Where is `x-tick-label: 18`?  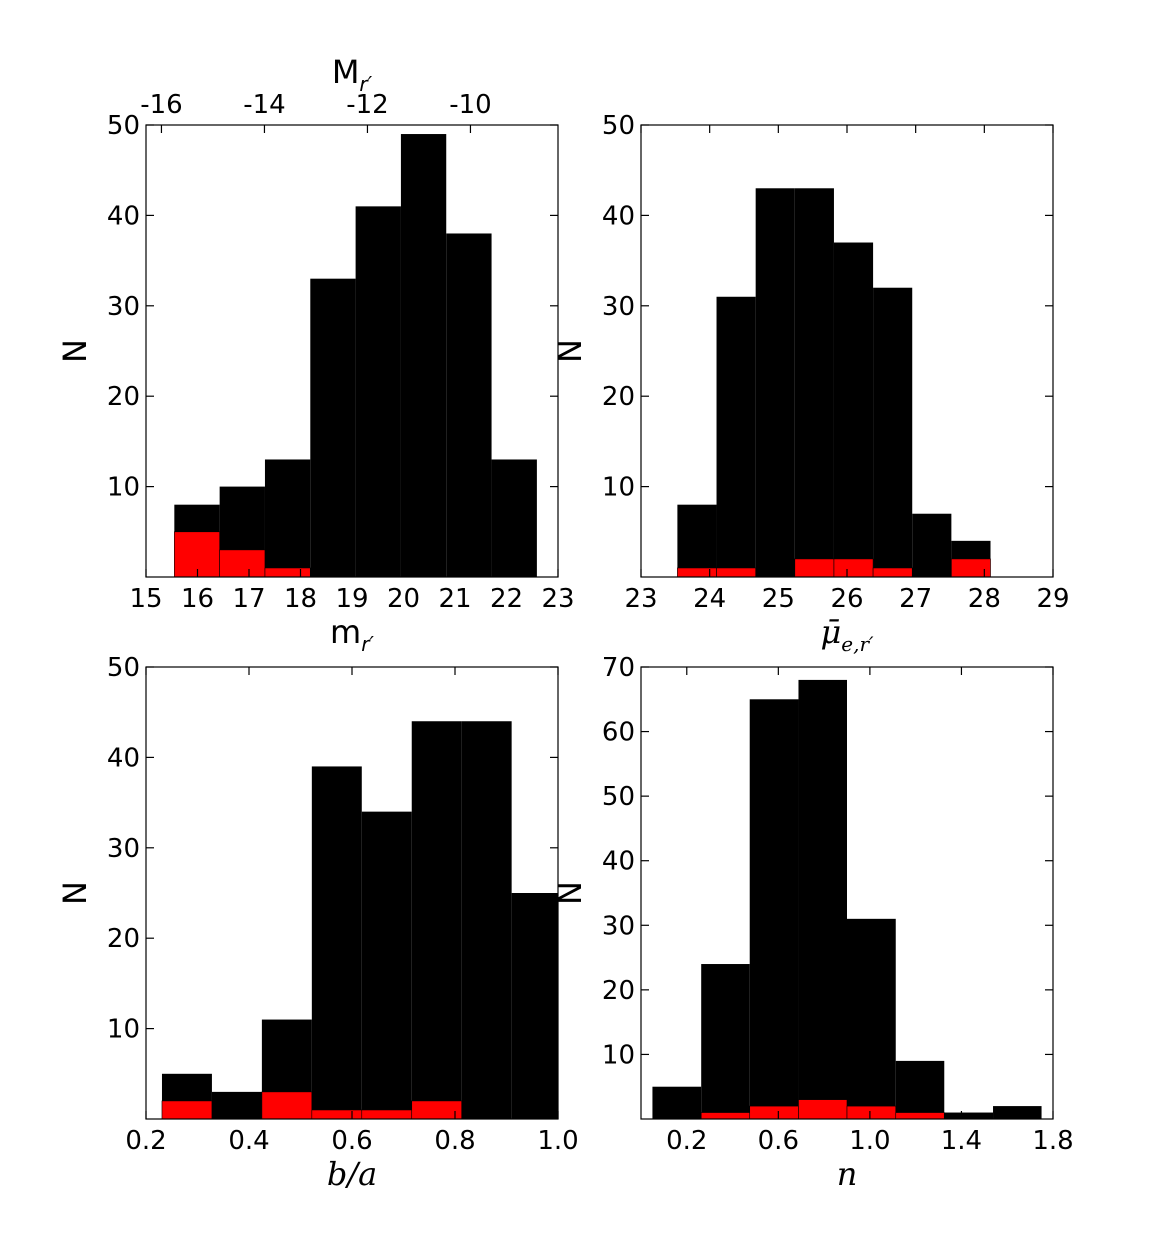
x-tick-label: 18 is located at coordinates (300, 599).